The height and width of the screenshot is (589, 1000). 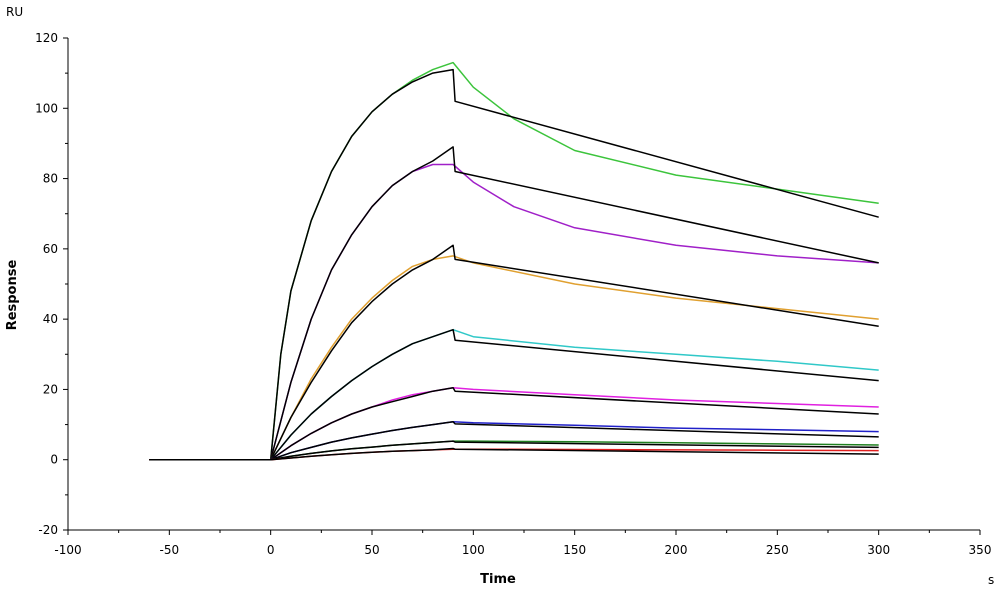 I want to click on y-axis-ticks: -20 0 20 40 60 80 100 120, so click(x=51, y=284).